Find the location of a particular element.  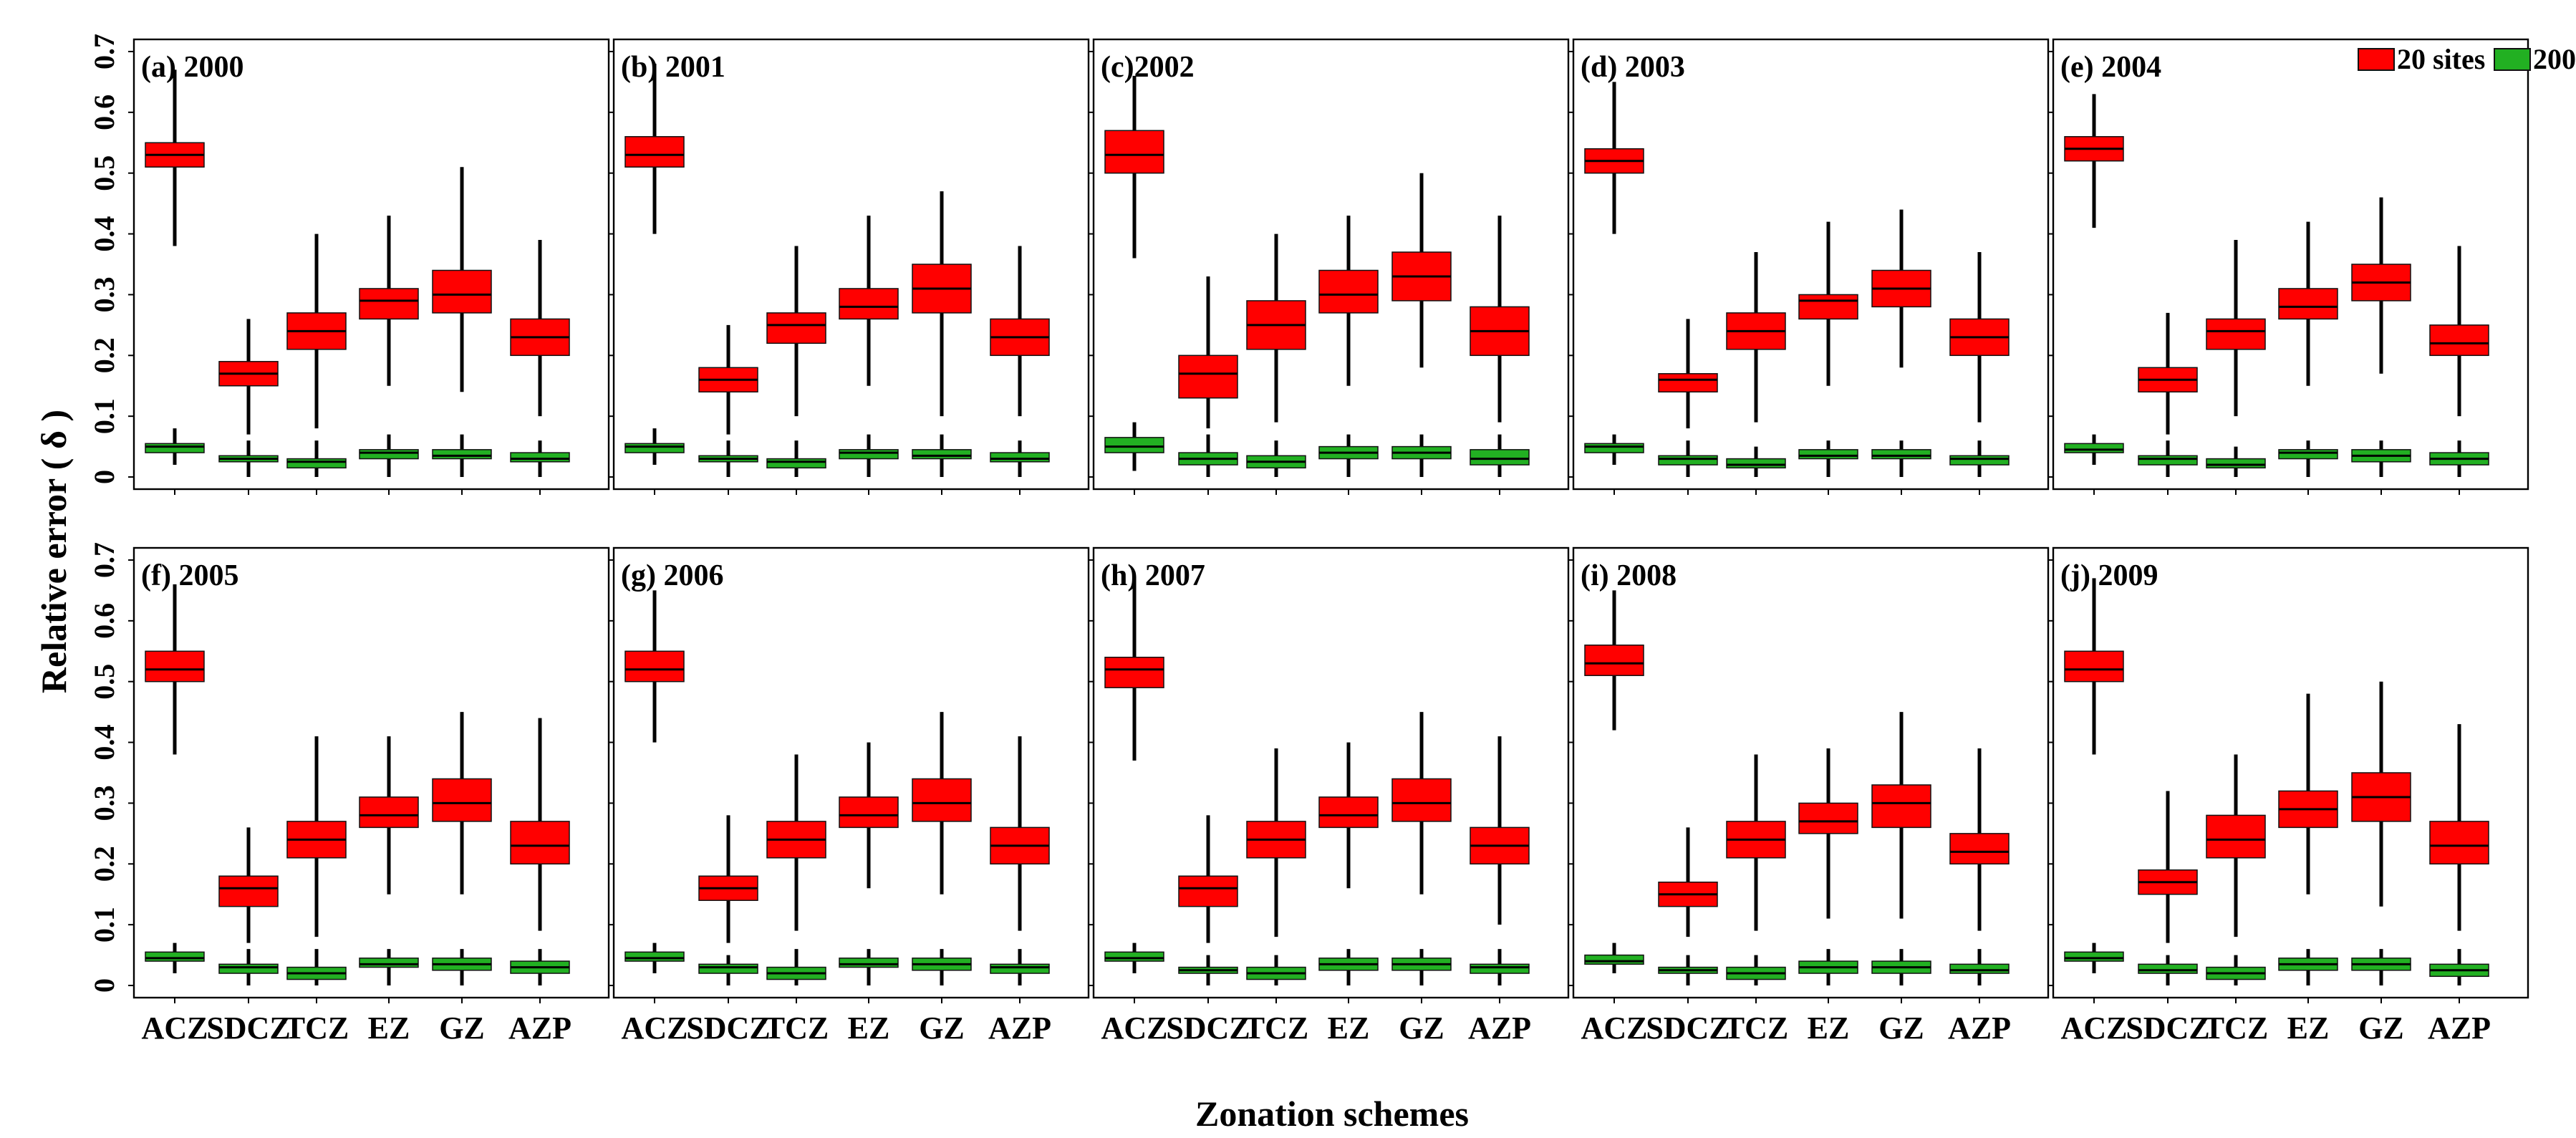

legend-label: 200 sites is located at coordinates (2554, 59).